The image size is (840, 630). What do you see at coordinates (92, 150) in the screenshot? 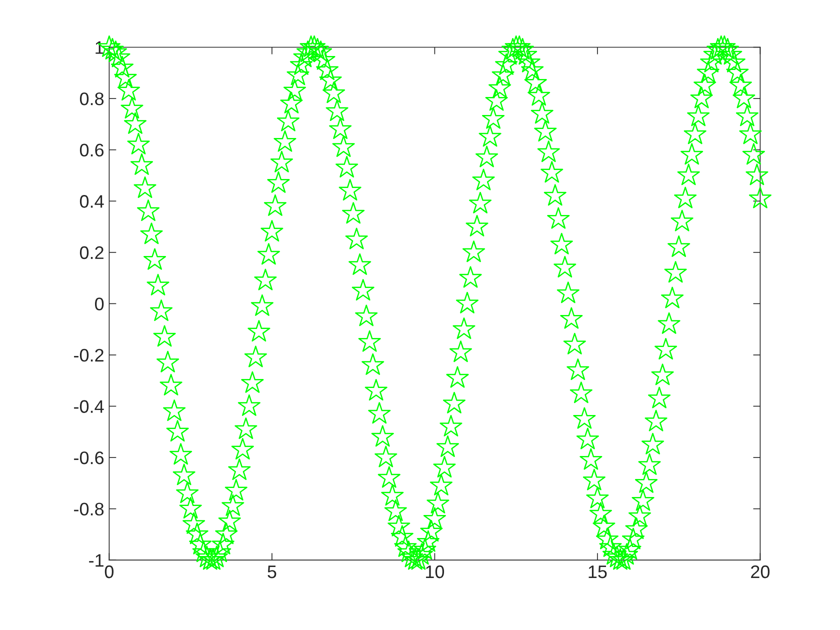
I see `y-tick-label: 0.6` at bounding box center [92, 150].